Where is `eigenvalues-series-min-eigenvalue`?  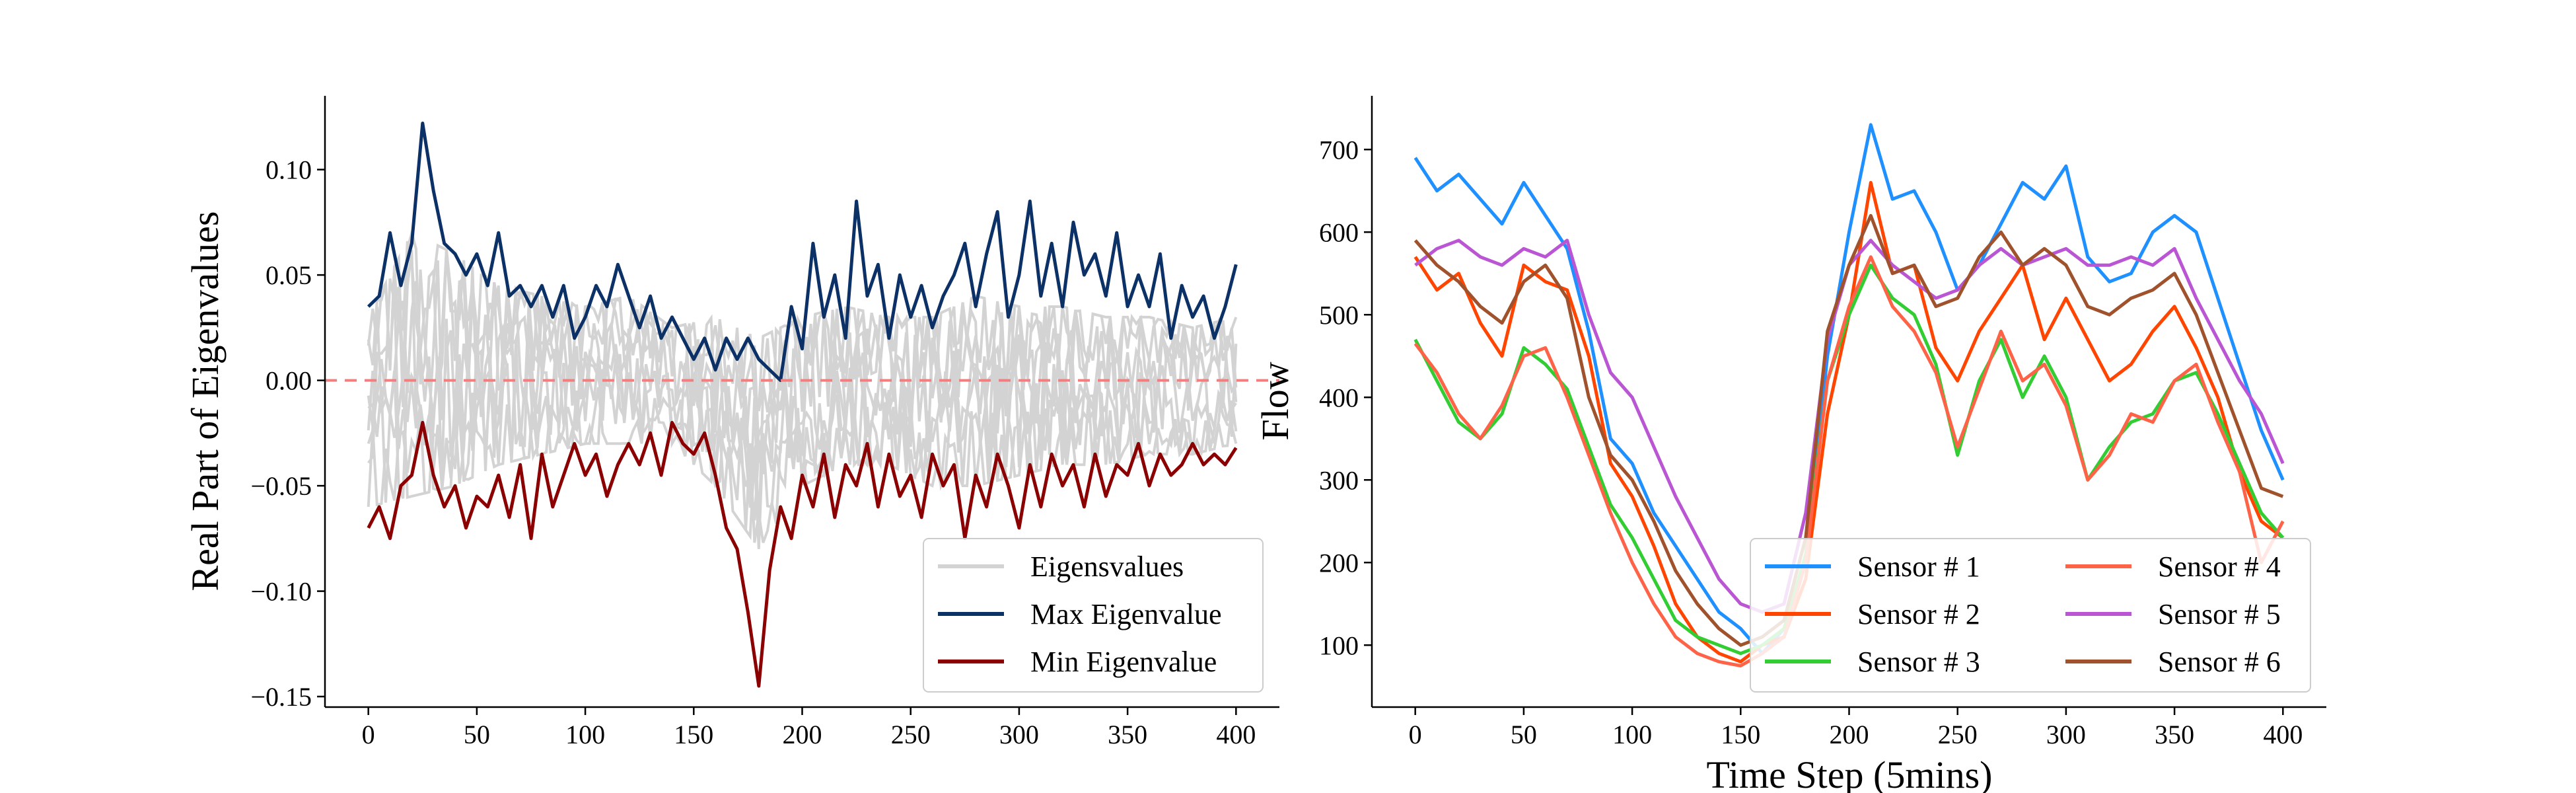
eigenvalues-series-min-eigenvalue is located at coordinates (802, 554).